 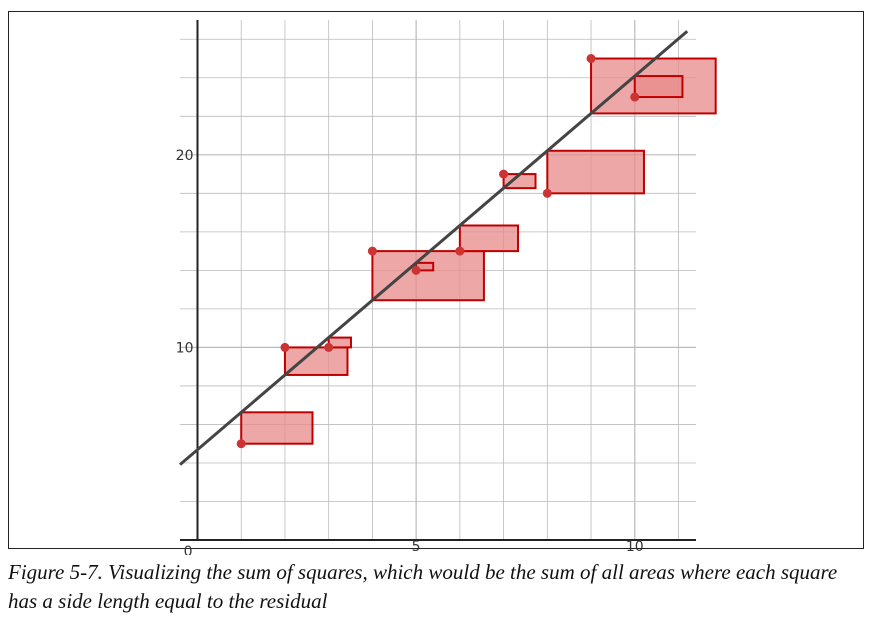 What do you see at coordinates (185, 156) in the screenshot?
I see `y-tick-label: 20` at bounding box center [185, 156].